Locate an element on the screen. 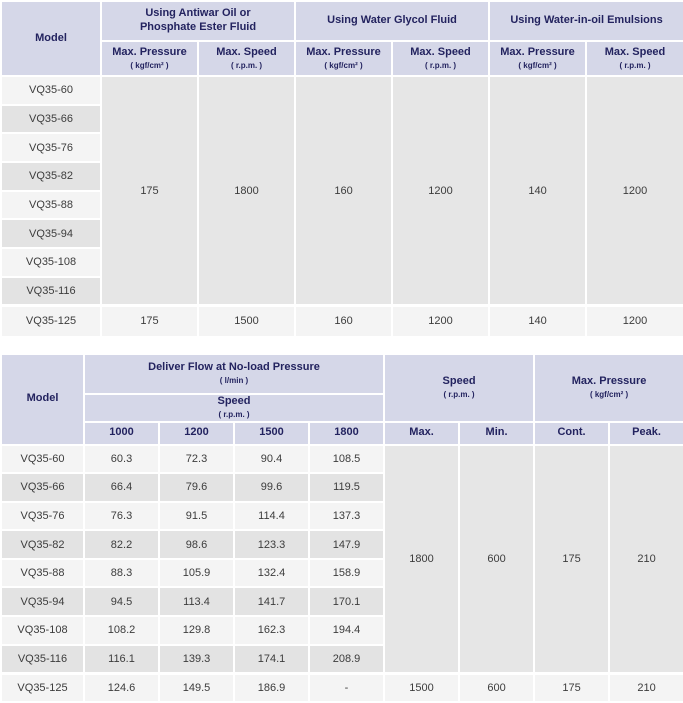 The width and height of the screenshot is (683, 703). flow-cell: 186.9 is located at coordinates (271, 687).